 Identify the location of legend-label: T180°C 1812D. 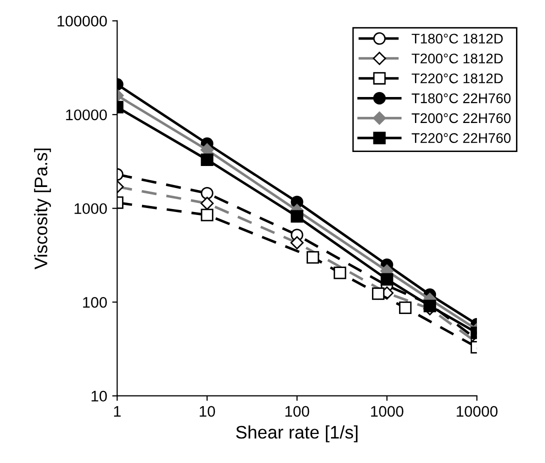
(457, 39).